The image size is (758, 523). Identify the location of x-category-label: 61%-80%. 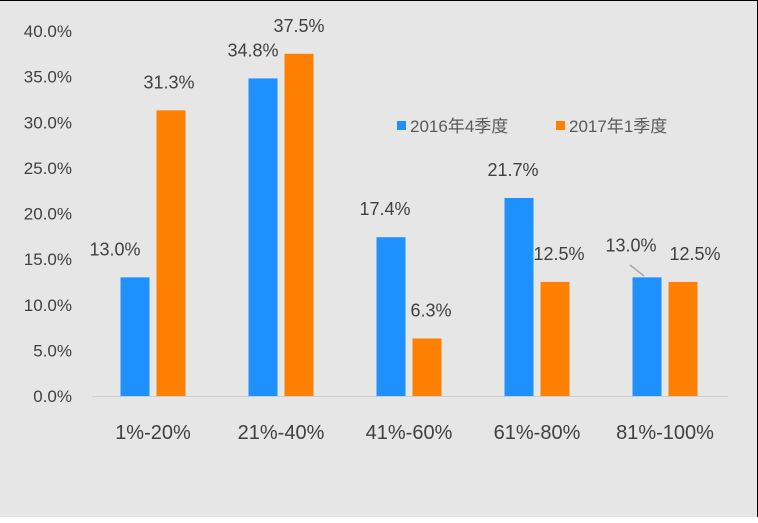
(537, 433).